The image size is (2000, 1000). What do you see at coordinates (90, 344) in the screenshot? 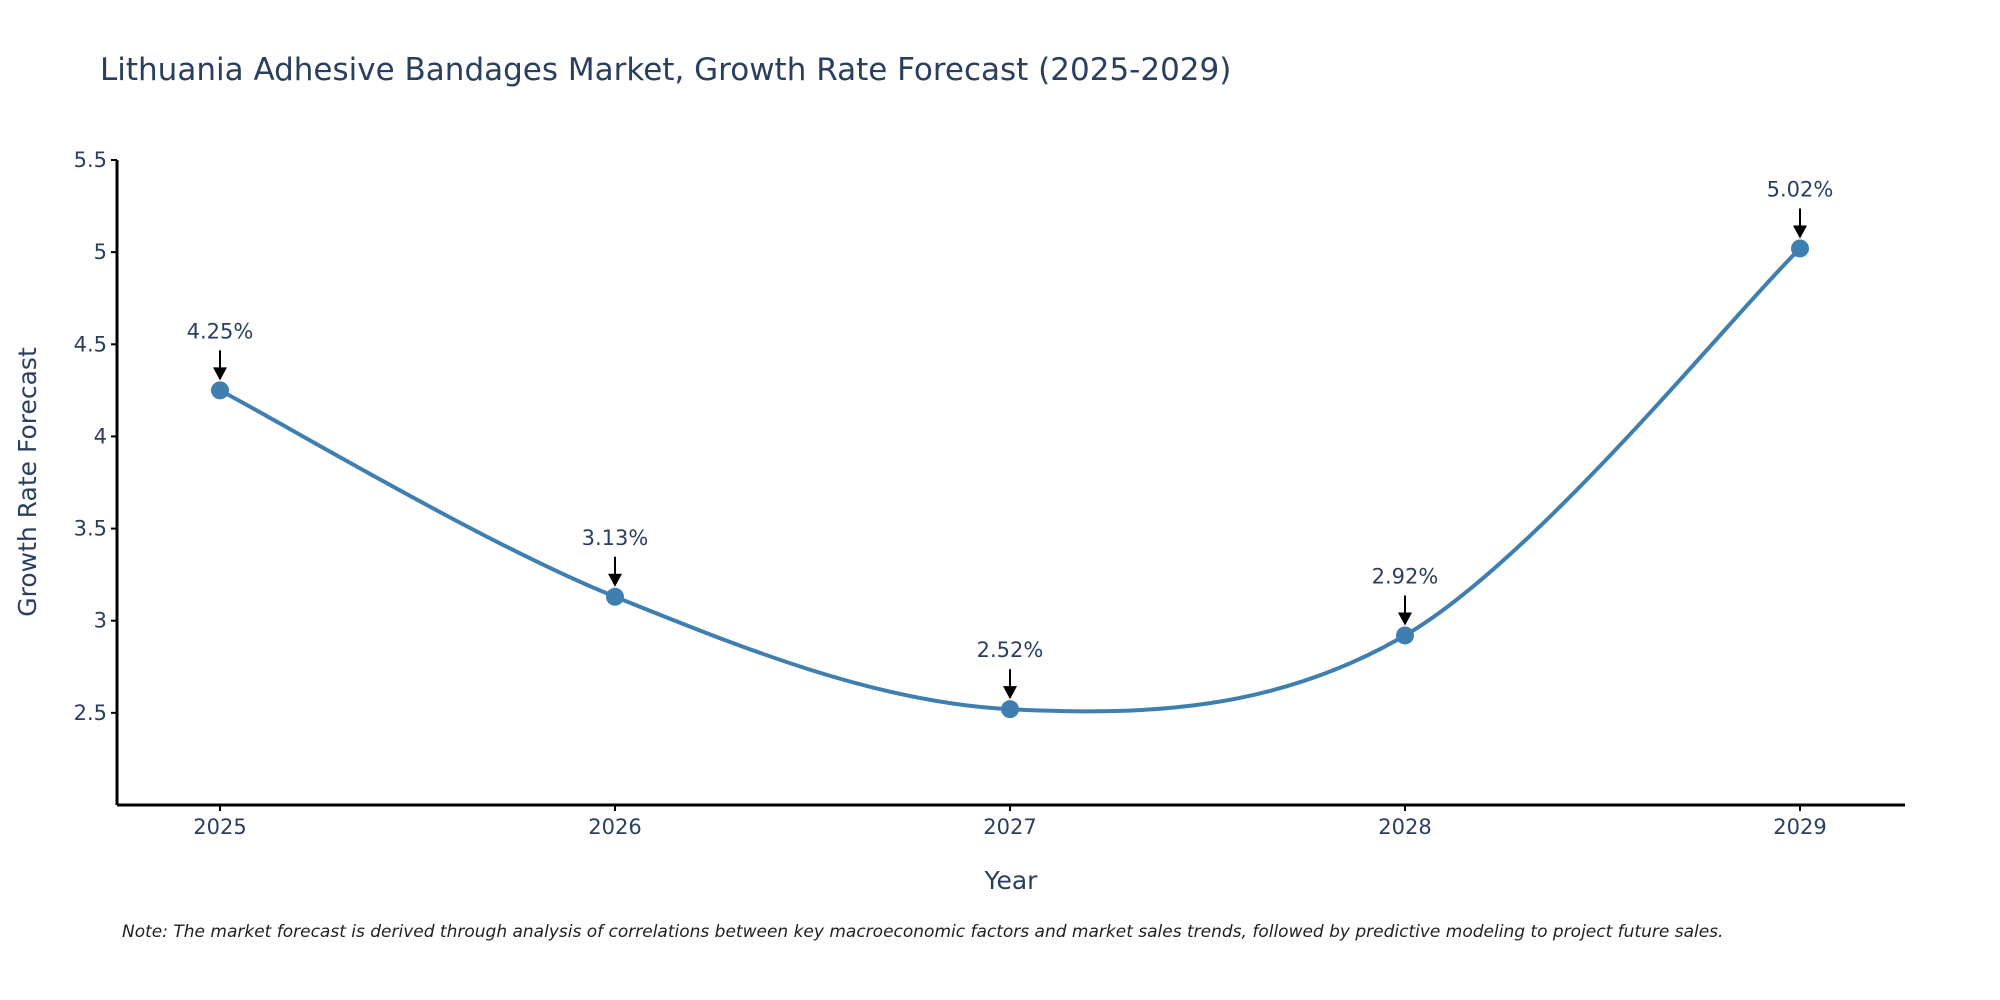
I see `y-tick-label: 4.5` at bounding box center [90, 344].